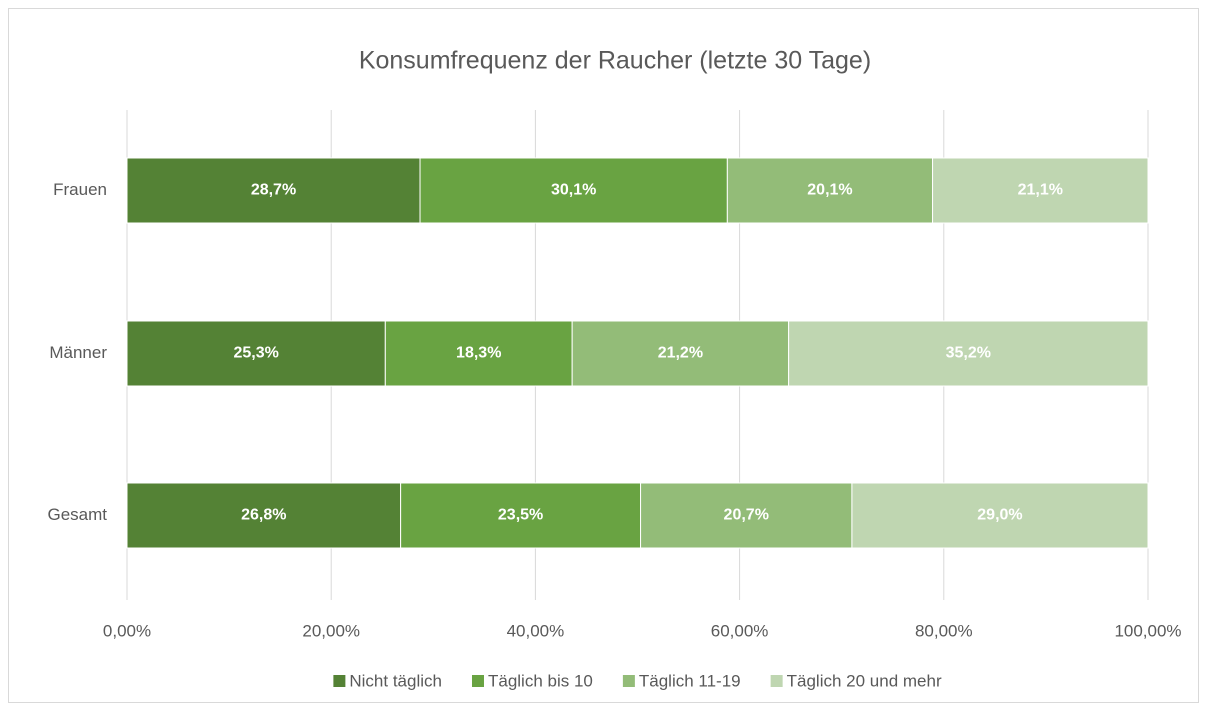  I want to click on data-label: 21,1%, so click(1040, 190).